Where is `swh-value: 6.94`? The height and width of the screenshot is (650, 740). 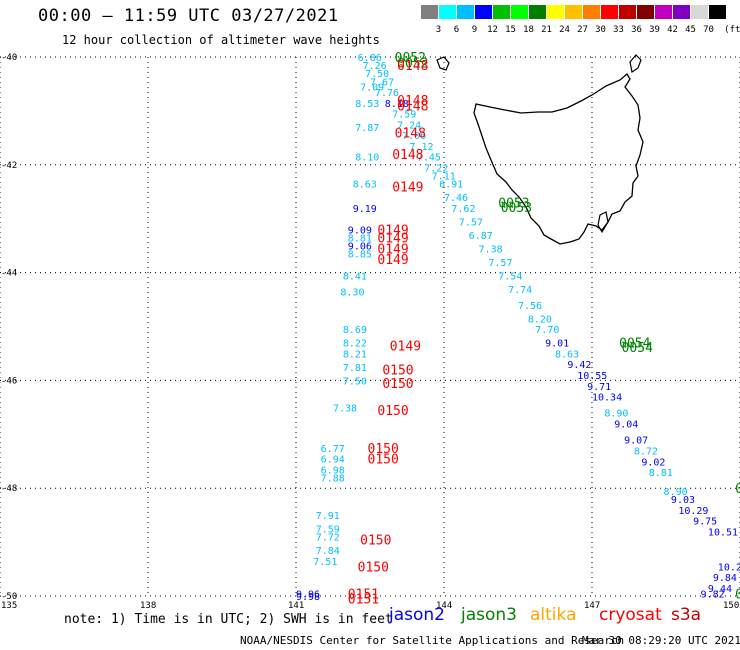 swh-value: 6.94 is located at coordinates (333, 460).